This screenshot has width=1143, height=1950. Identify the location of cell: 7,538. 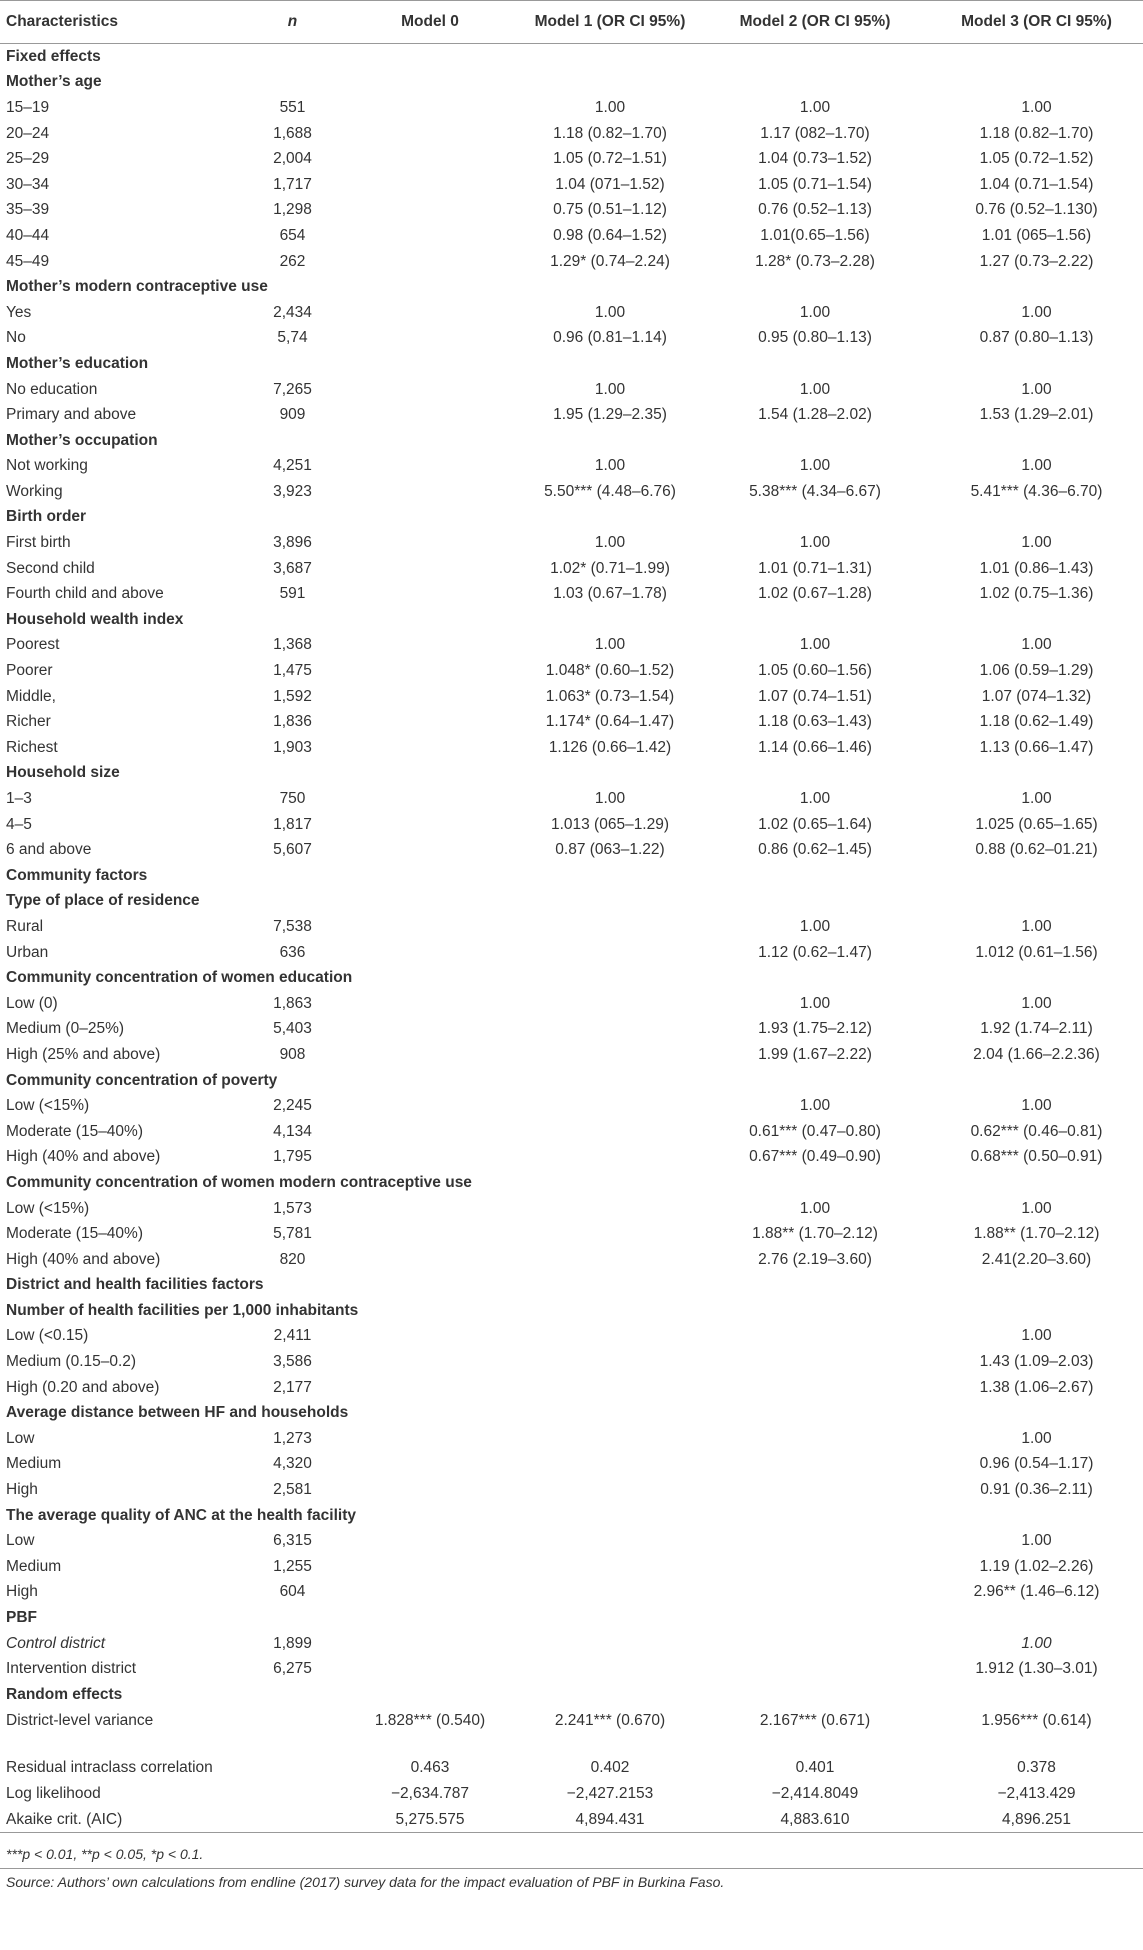
(292, 926).